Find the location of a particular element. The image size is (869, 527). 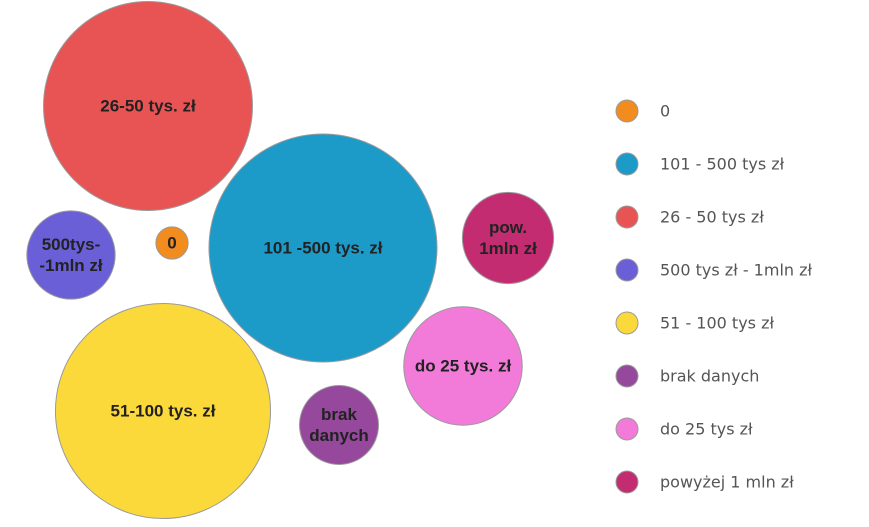

bubble-label-500-tys-zl-1mln-zl: 500tys- is located at coordinates (71, 244).